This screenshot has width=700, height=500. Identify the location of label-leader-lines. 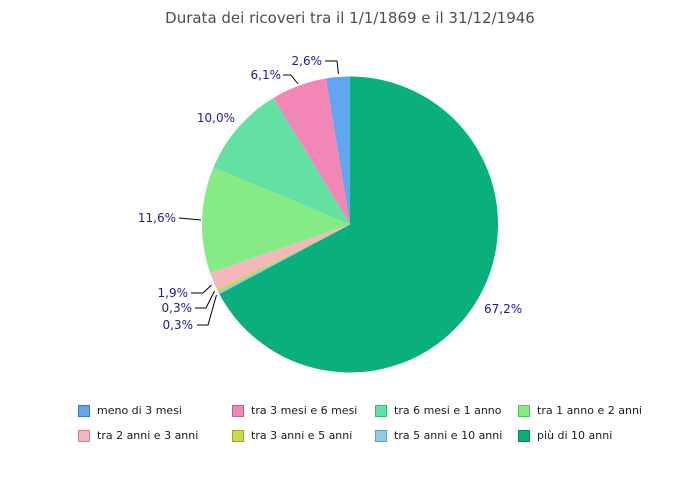
(258, 193).